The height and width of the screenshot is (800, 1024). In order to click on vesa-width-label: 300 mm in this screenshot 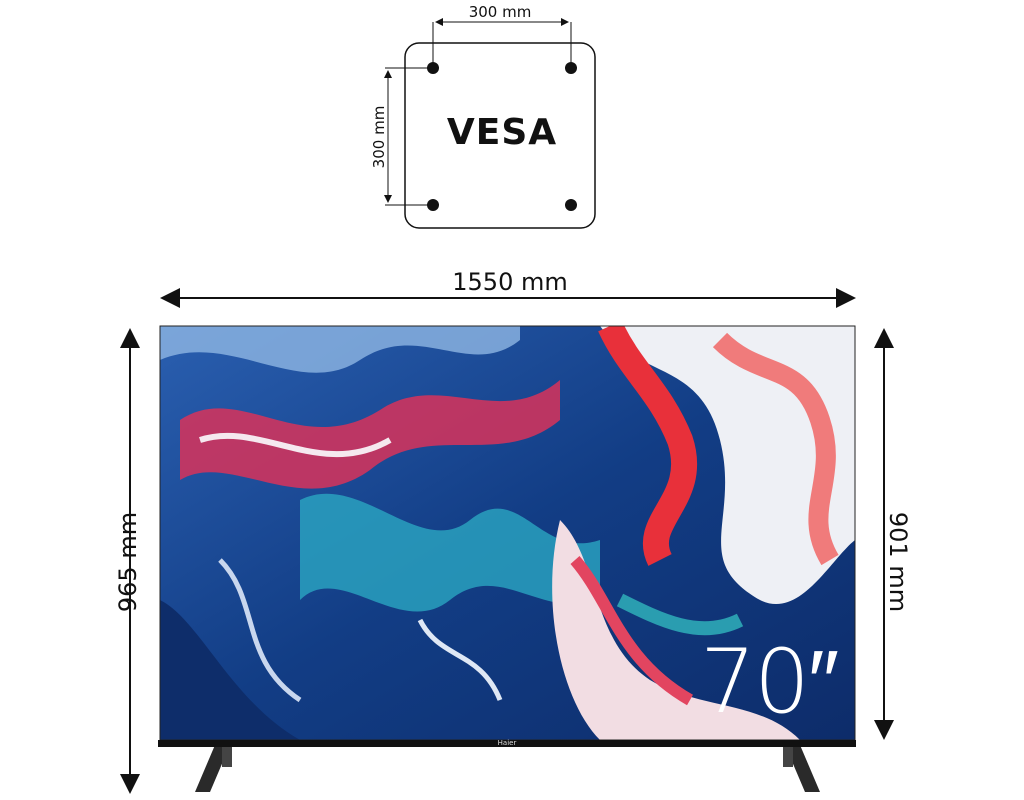, I will do `click(500, 12)`.